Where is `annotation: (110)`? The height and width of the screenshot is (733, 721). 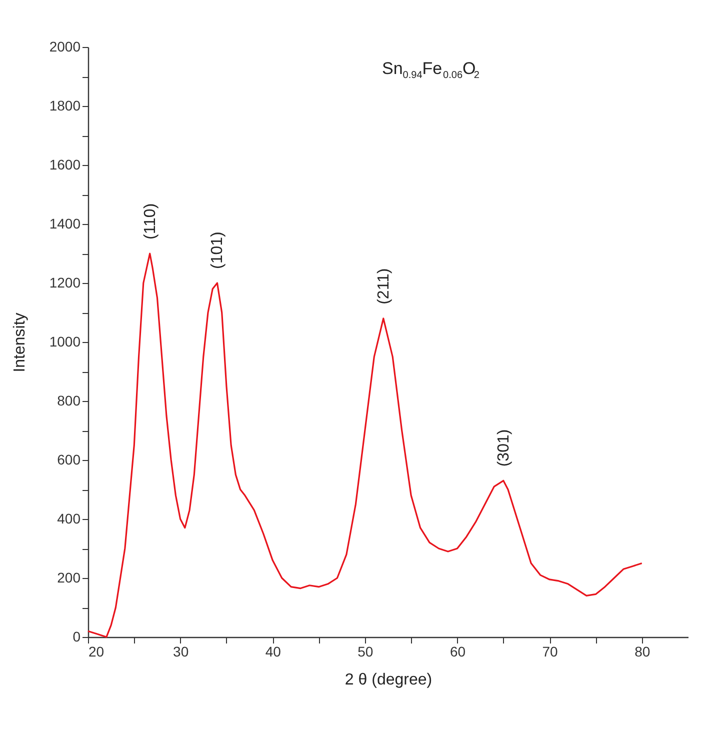
annotation: (110) is located at coordinates (150, 221).